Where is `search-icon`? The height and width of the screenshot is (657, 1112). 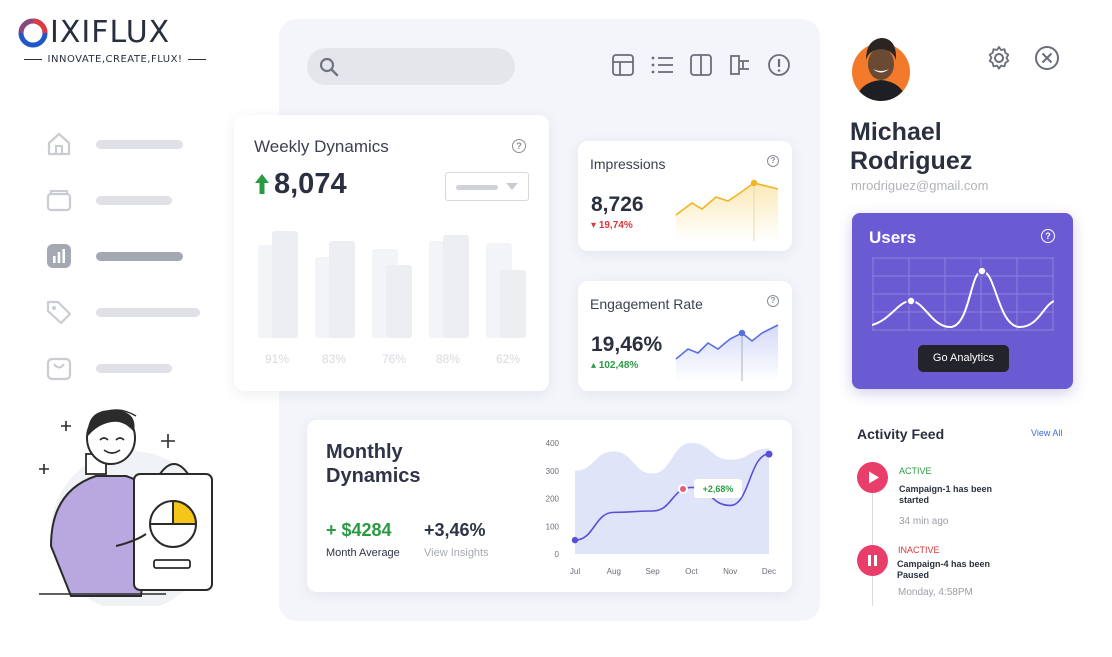 search-icon is located at coordinates (329, 69).